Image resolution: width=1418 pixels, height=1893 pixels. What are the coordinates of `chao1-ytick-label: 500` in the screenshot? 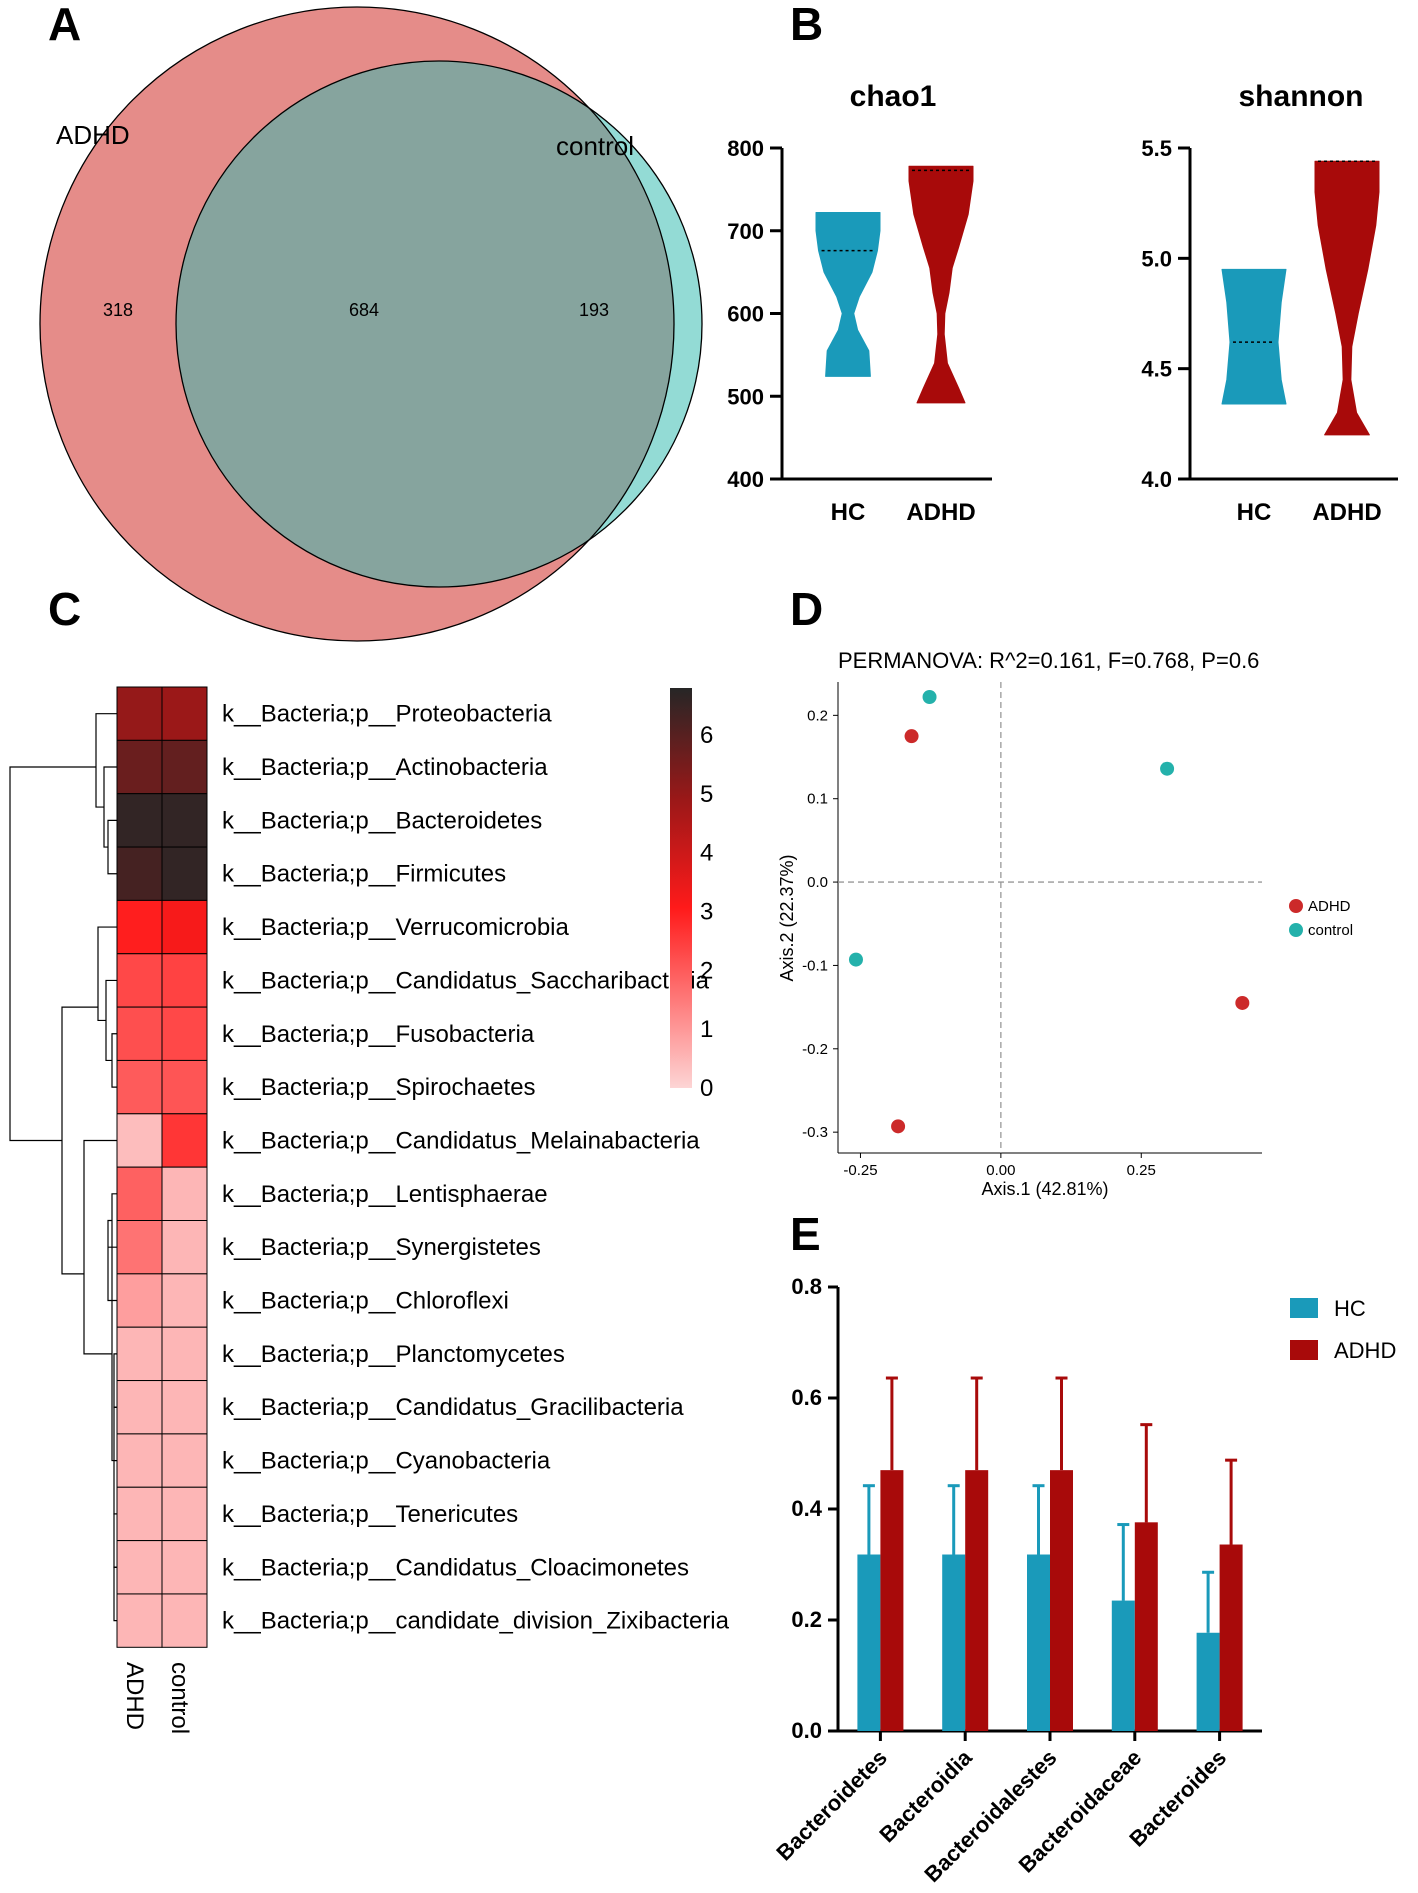 It's located at (745, 396).